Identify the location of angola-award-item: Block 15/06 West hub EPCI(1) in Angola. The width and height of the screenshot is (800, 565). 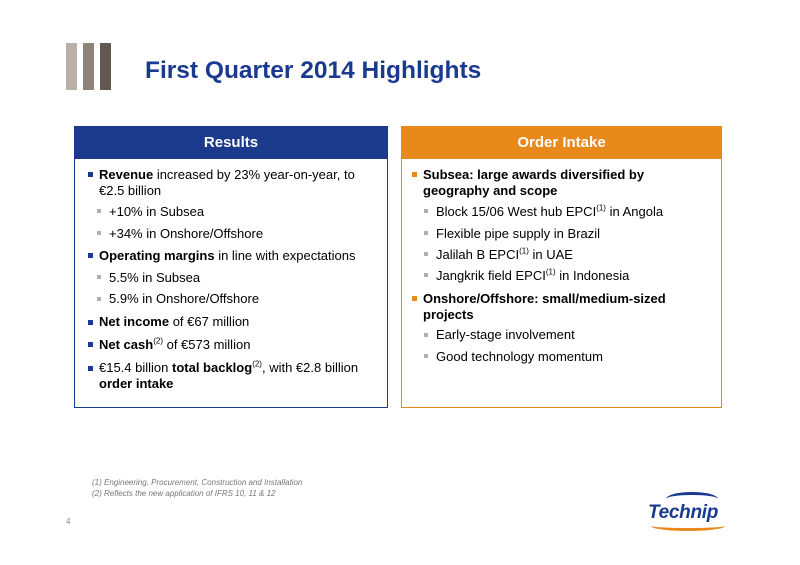
(550, 211).